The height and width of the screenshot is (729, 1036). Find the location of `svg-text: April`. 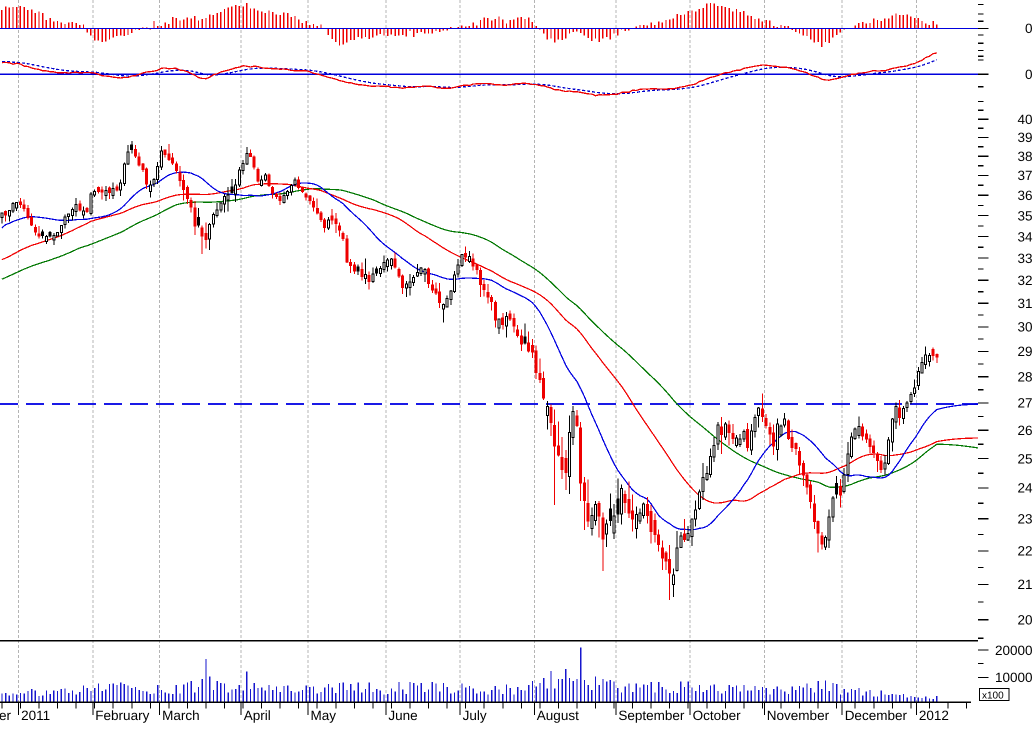

svg-text: April is located at coordinates (257, 715).